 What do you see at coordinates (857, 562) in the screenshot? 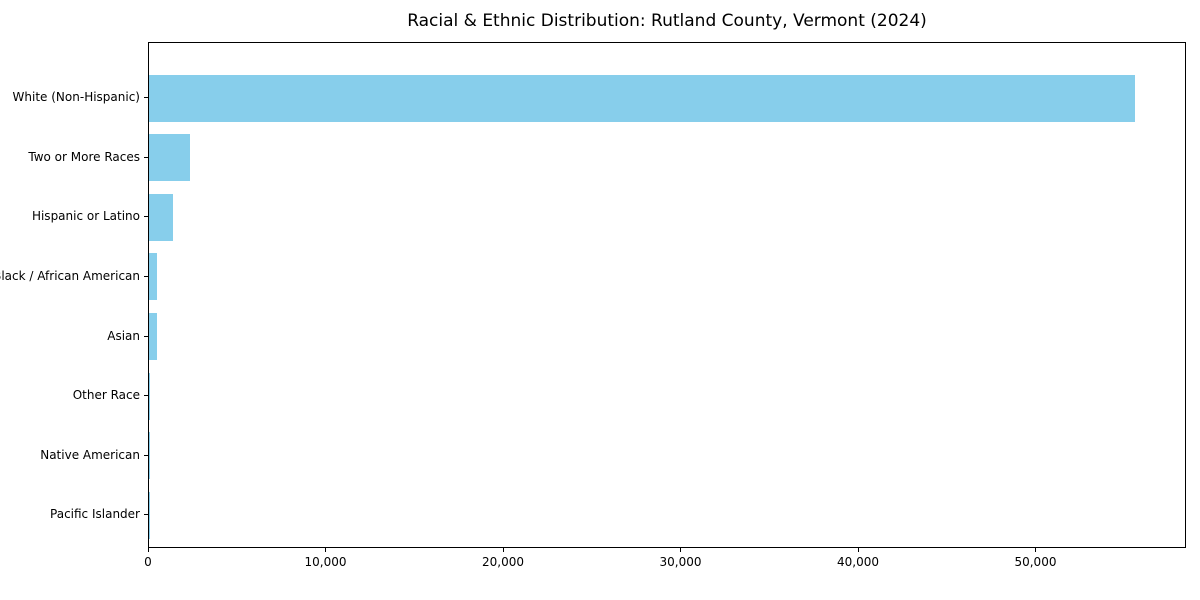
I see `x-tick-label: 40,000` at bounding box center [857, 562].